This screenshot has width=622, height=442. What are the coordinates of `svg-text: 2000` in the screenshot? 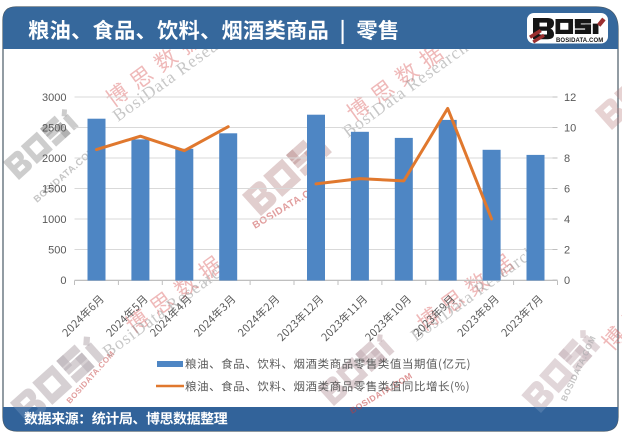 It's located at (54, 159).